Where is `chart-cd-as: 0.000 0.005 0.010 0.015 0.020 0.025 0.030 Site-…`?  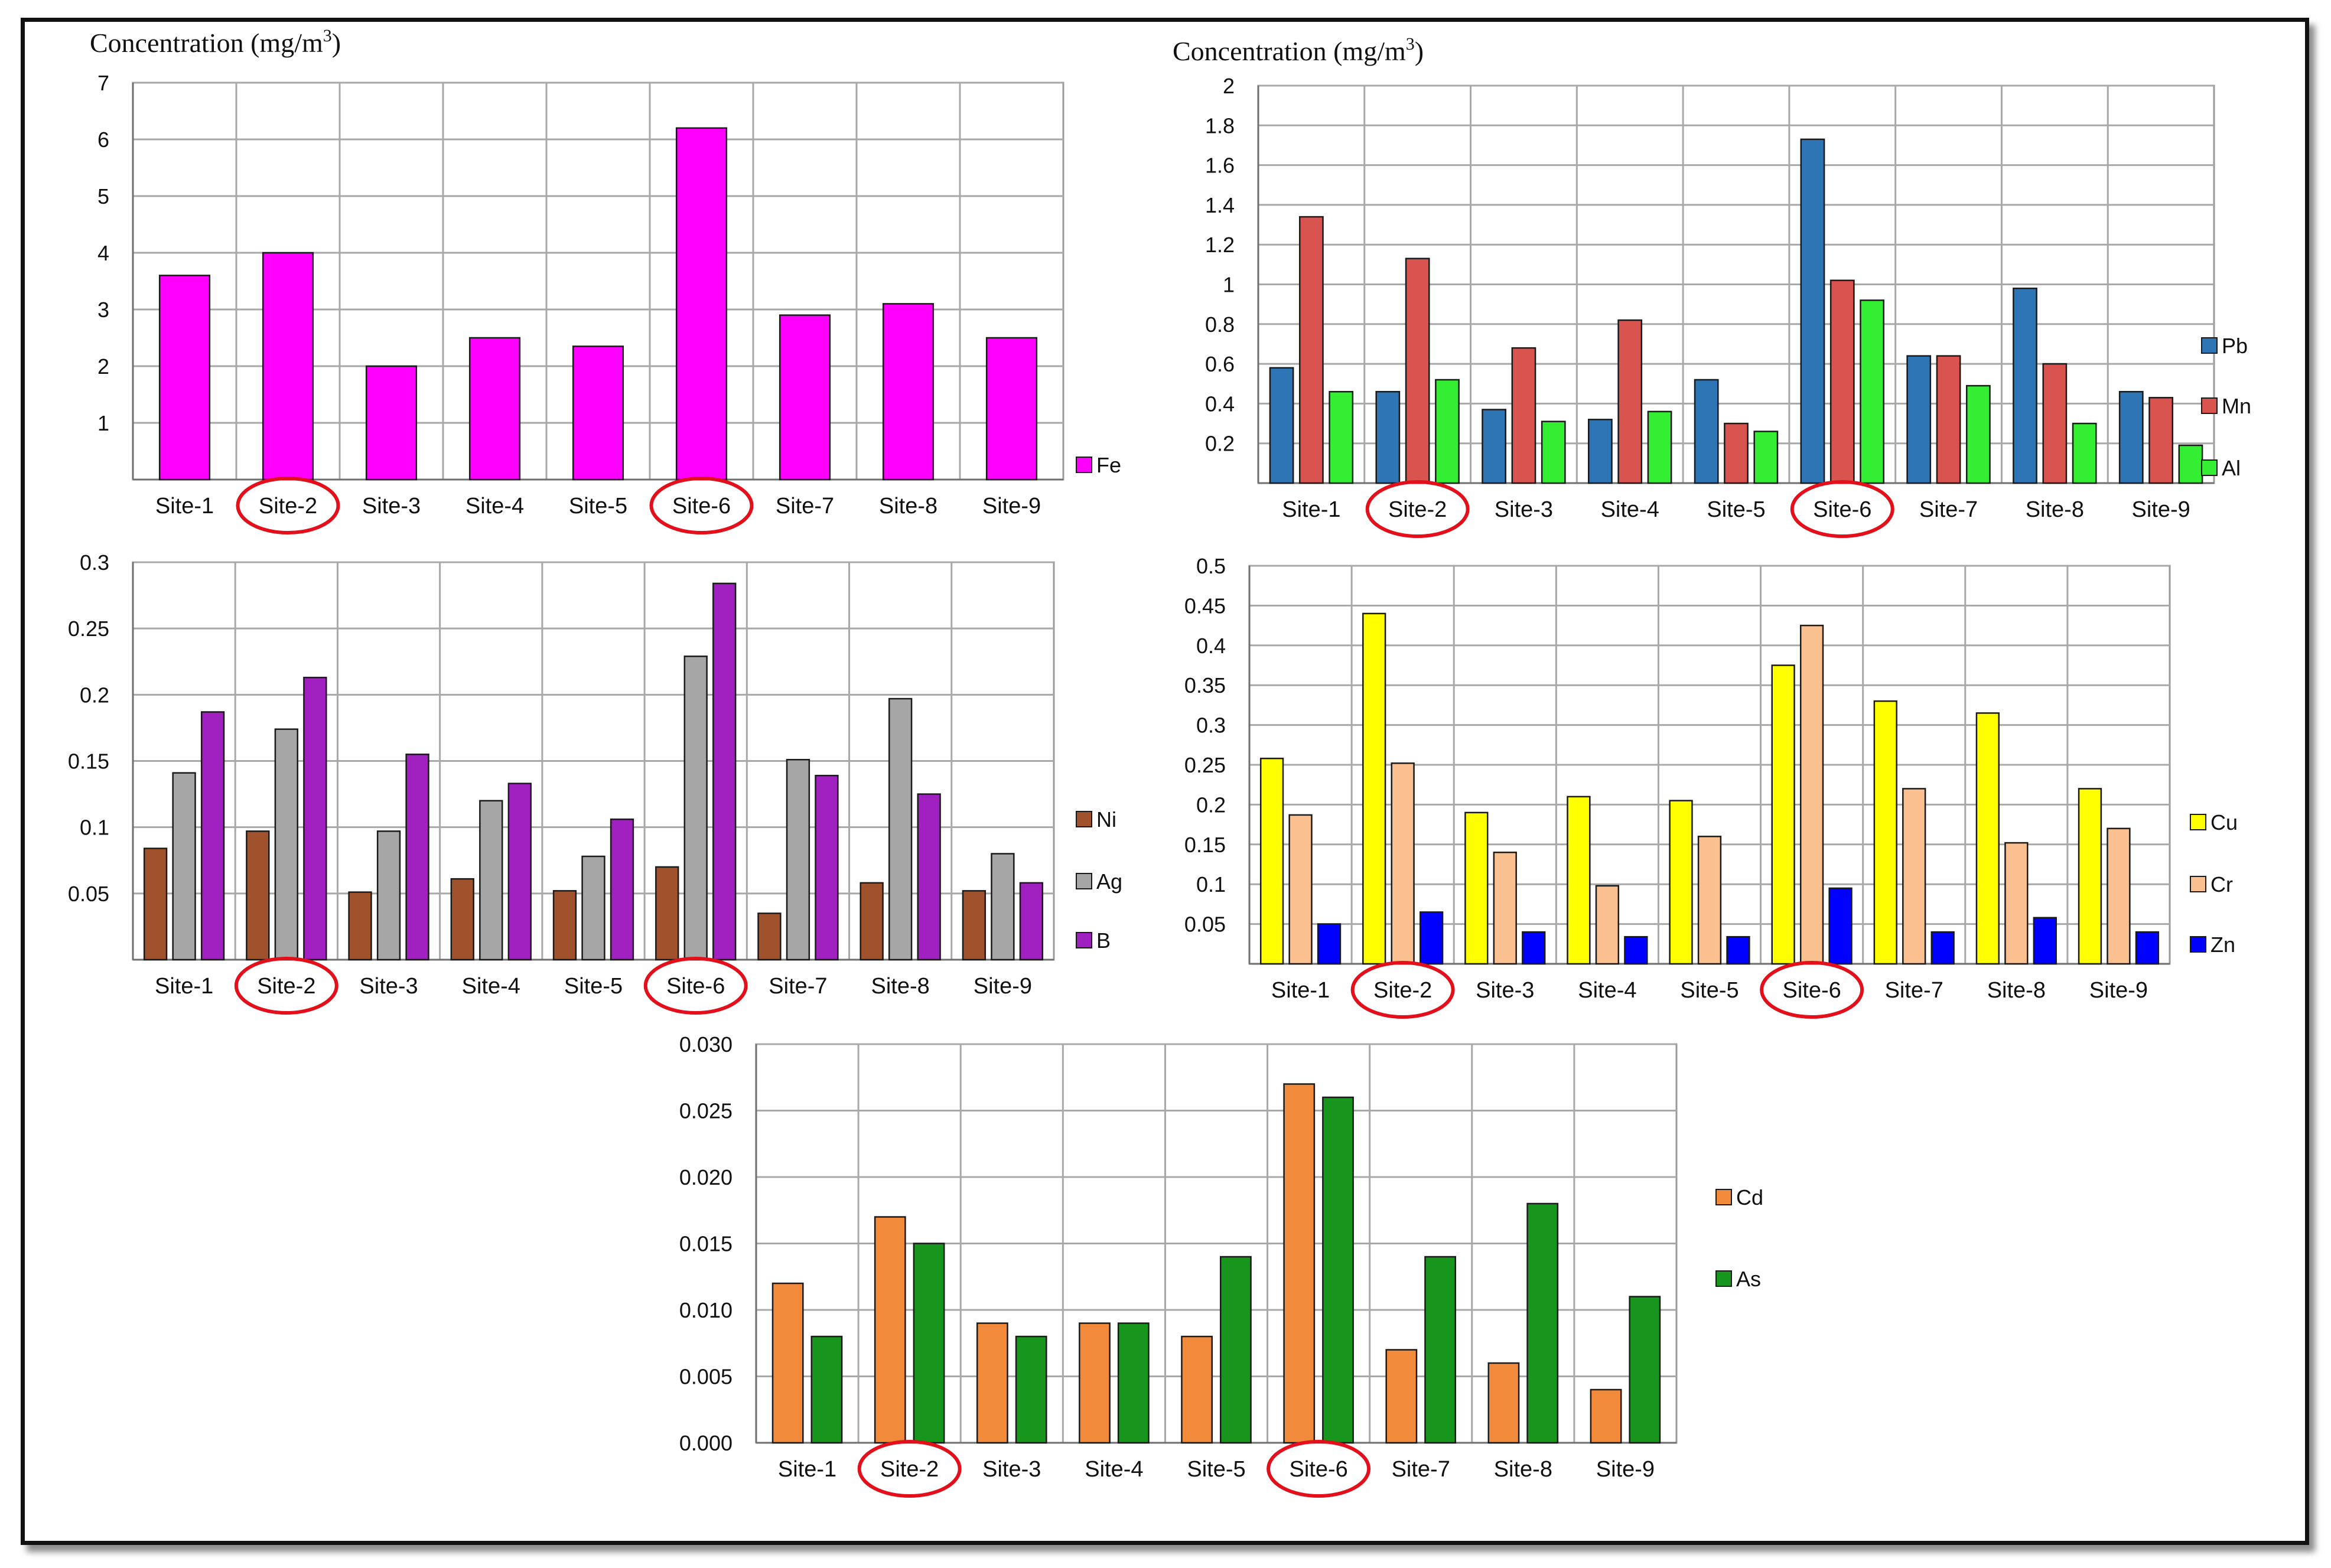 chart-cd-as: 0.000 0.005 0.010 0.015 0.020 0.025 0.030 Site-… is located at coordinates (1221, 1265).